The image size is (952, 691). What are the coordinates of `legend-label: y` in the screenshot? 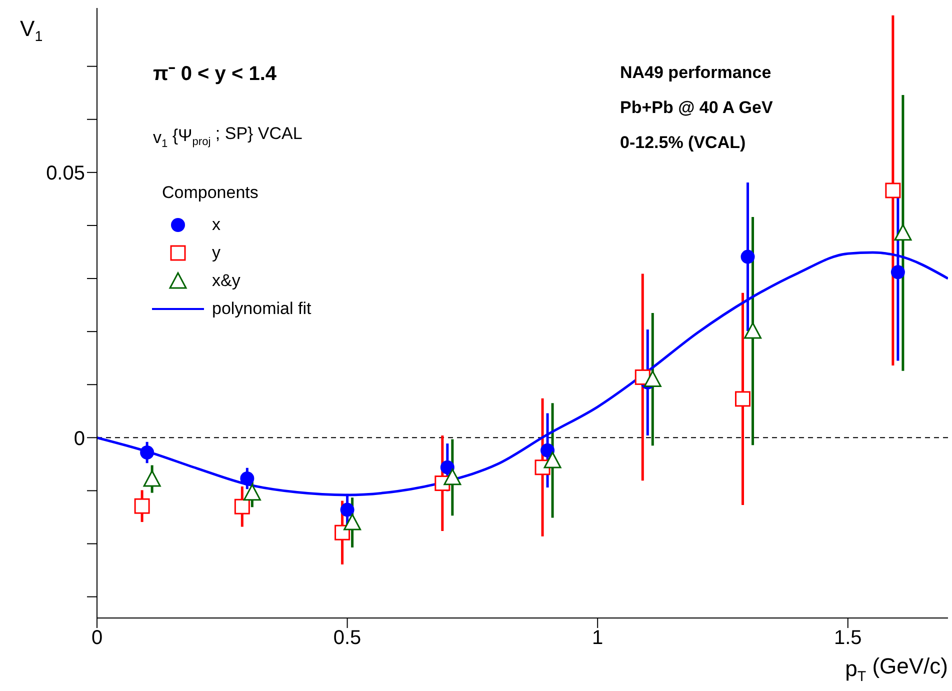 It's located at (216, 253).